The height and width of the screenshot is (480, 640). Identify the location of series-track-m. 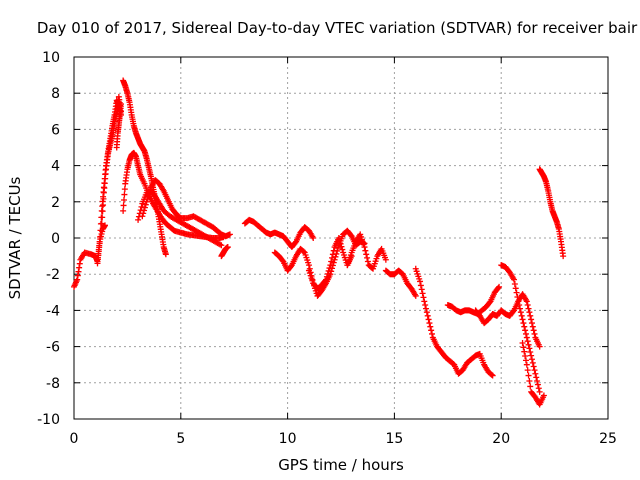
(366, 251).